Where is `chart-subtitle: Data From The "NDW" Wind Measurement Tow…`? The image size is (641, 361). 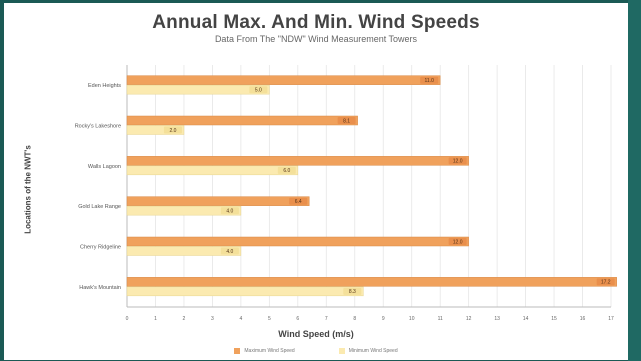
chart-subtitle: Data From The "NDW" Wind Measurement Tow… is located at coordinates (316, 39).